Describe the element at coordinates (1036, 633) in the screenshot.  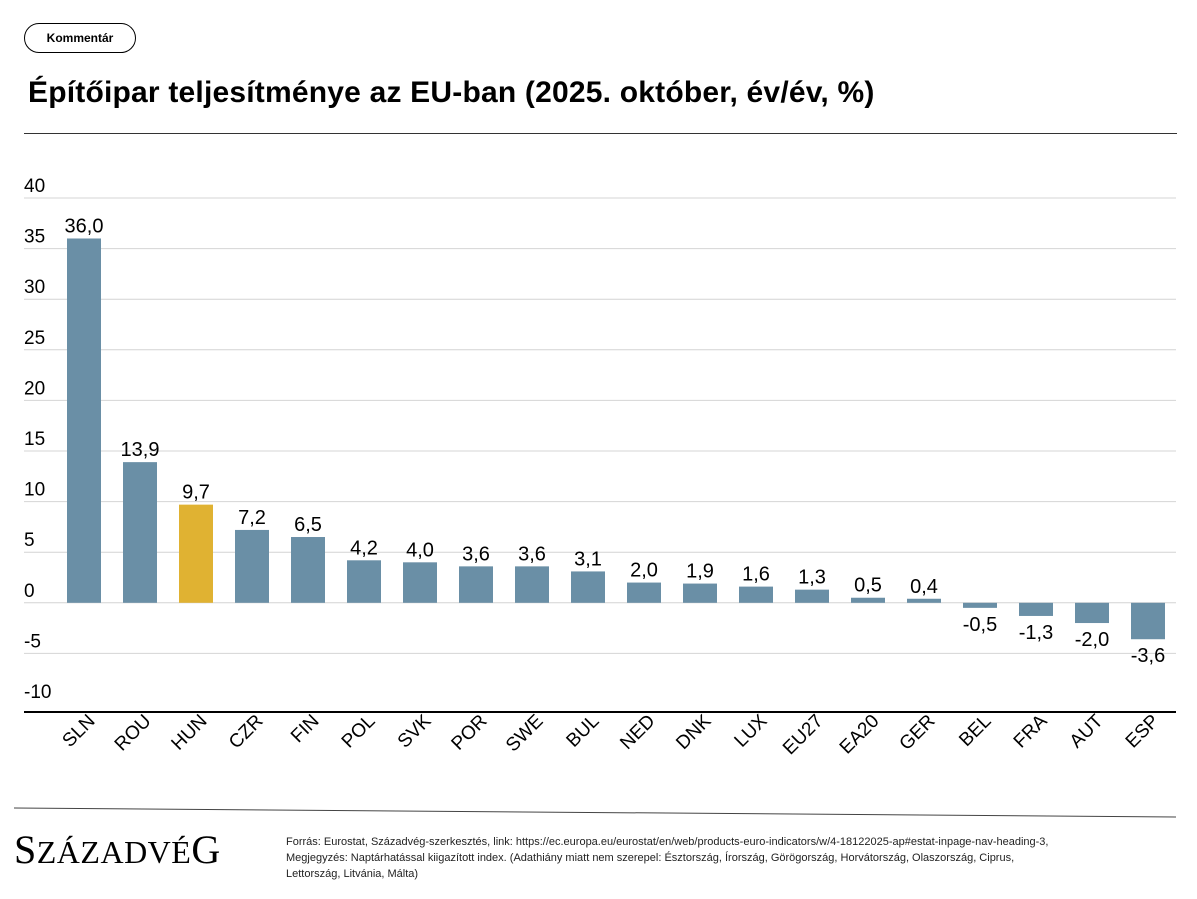
I see `data-label: -1,3` at that location.